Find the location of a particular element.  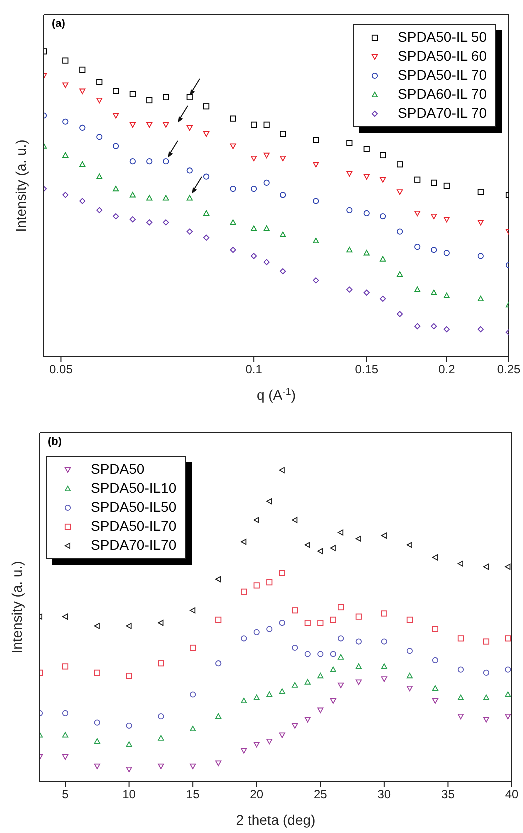

legend-label: SPDA50-IL 50 is located at coordinates (442, 37).